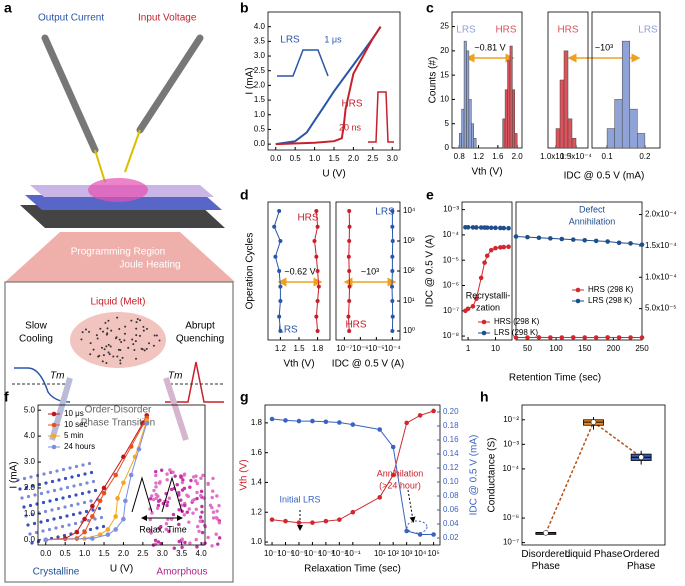  I want to click on annotation: Annihilation, so click(592, 221).